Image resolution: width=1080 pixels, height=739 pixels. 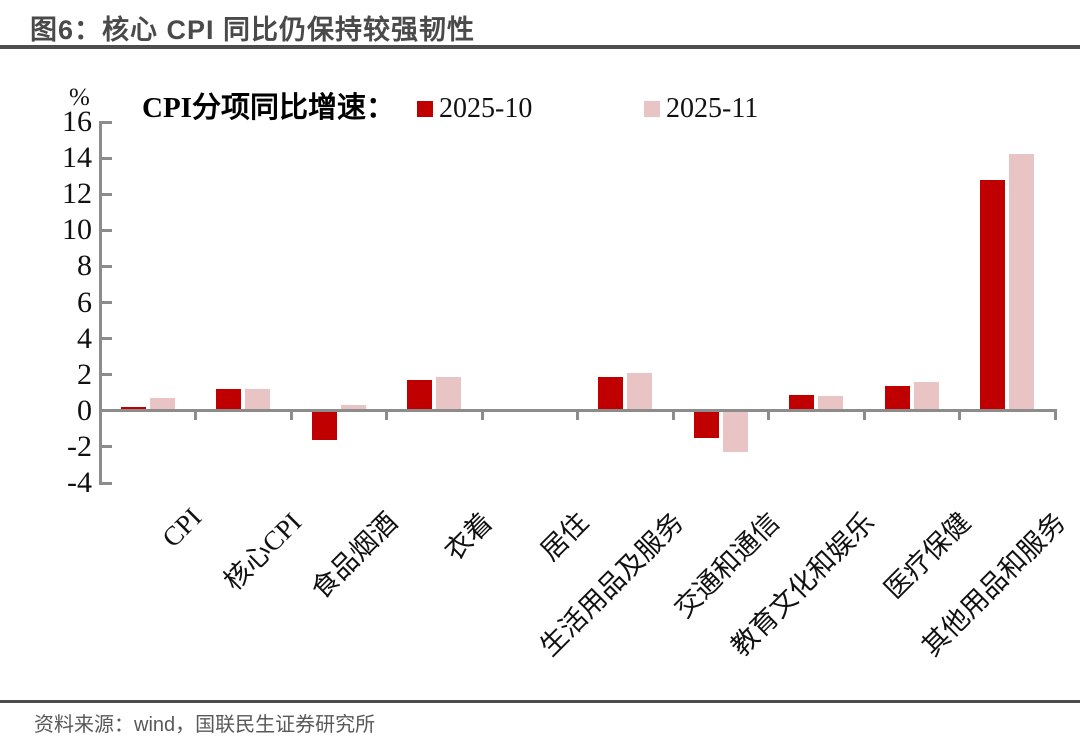 What do you see at coordinates (84, 266) in the screenshot?
I see `y-tick-label: 8` at bounding box center [84, 266].